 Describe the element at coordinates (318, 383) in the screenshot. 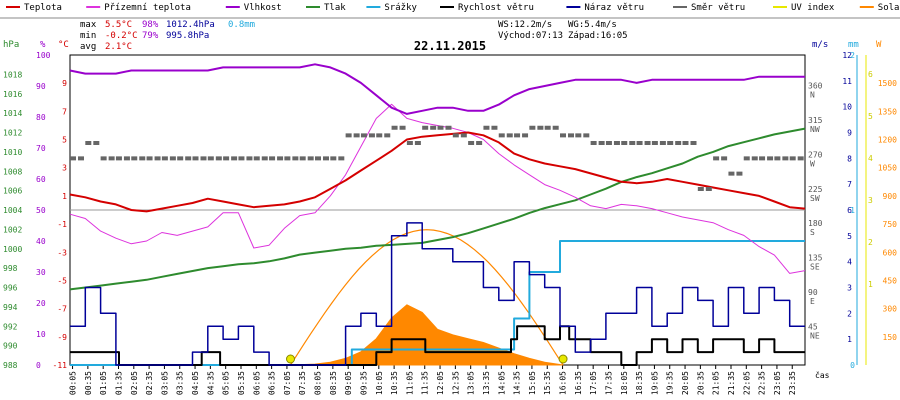

I see `x-tick-16: 08:05` at that location.